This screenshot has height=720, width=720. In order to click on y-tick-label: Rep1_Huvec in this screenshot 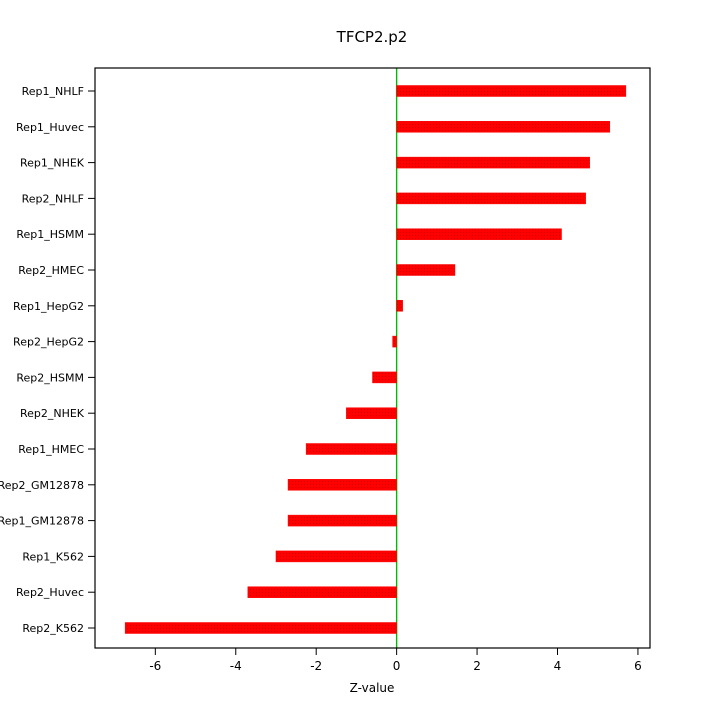, I will do `click(50, 127)`.